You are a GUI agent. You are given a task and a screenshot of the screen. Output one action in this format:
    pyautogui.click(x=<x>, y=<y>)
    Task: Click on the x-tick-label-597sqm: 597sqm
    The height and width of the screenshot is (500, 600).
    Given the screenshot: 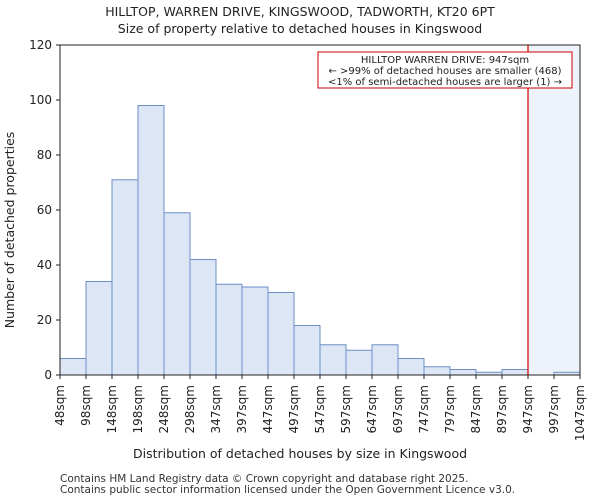 What is the action you would take?
    pyautogui.click(x=346, y=409)
    